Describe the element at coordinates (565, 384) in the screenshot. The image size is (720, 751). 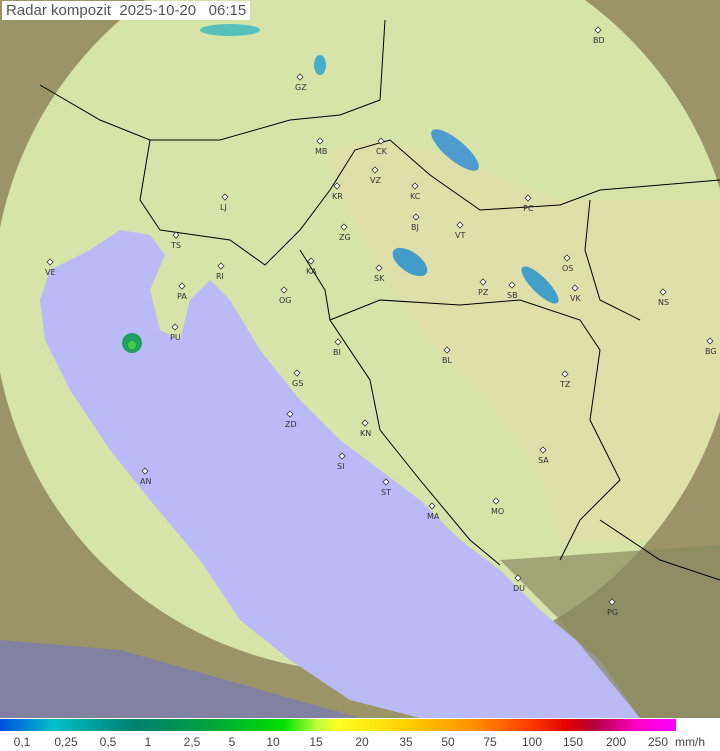
I see `city-label: TZ` at that location.